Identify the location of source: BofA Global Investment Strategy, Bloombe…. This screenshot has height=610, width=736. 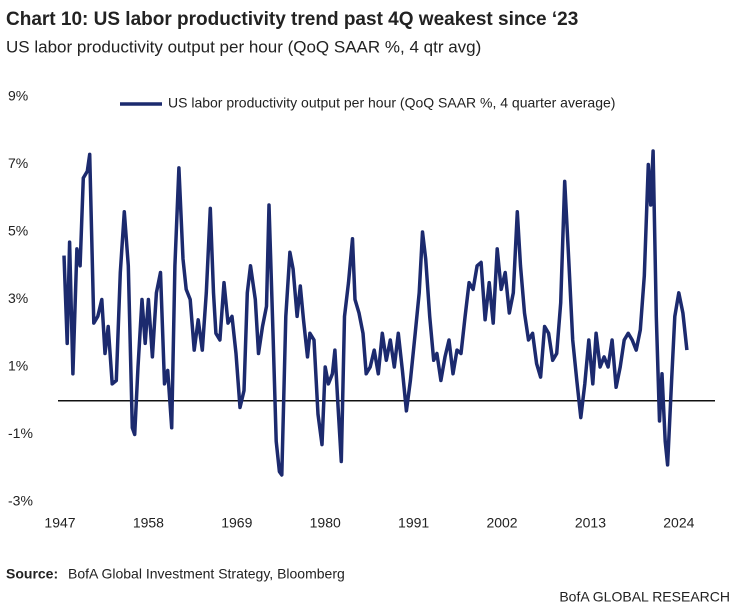
(206, 574).